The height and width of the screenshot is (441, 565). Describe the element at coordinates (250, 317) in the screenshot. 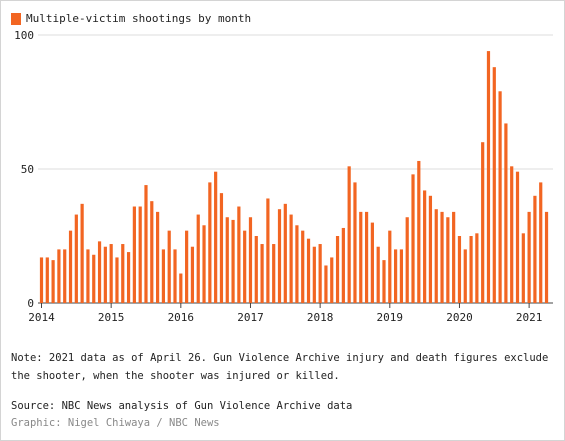

I see `x-tick-label: 2017` at that location.